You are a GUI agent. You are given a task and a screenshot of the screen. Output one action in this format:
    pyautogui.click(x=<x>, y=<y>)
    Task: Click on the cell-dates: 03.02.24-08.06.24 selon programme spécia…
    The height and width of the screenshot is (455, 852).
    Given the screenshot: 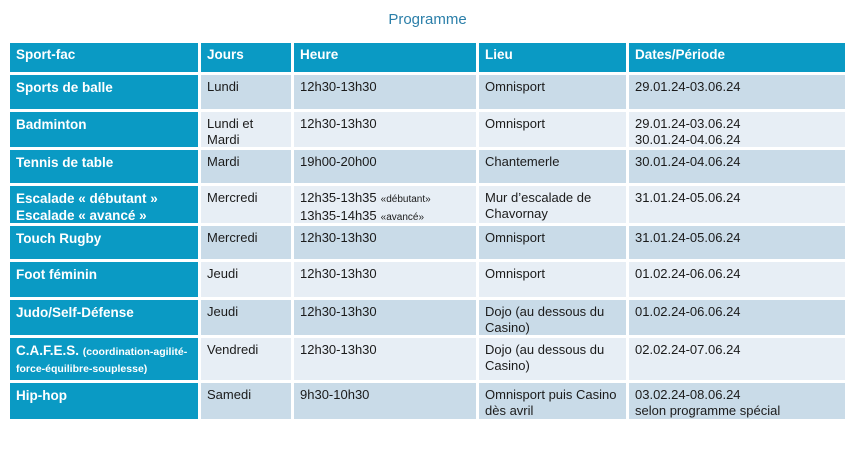 What is the action you would take?
    pyautogui.click(x=737, y=401)
    